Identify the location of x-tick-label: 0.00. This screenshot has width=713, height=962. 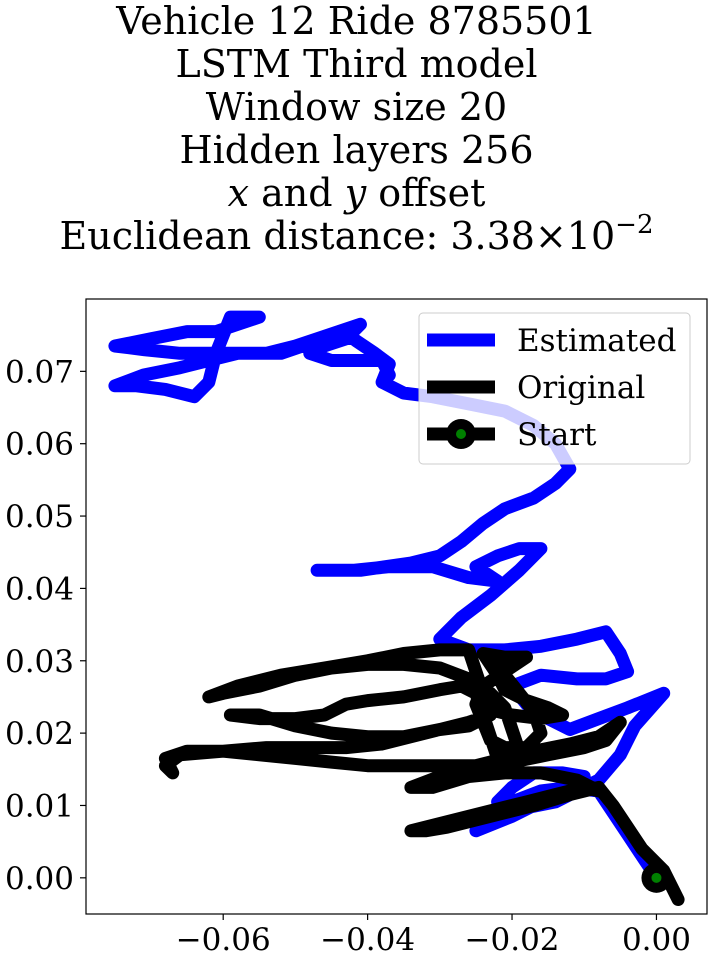
(656, 940).